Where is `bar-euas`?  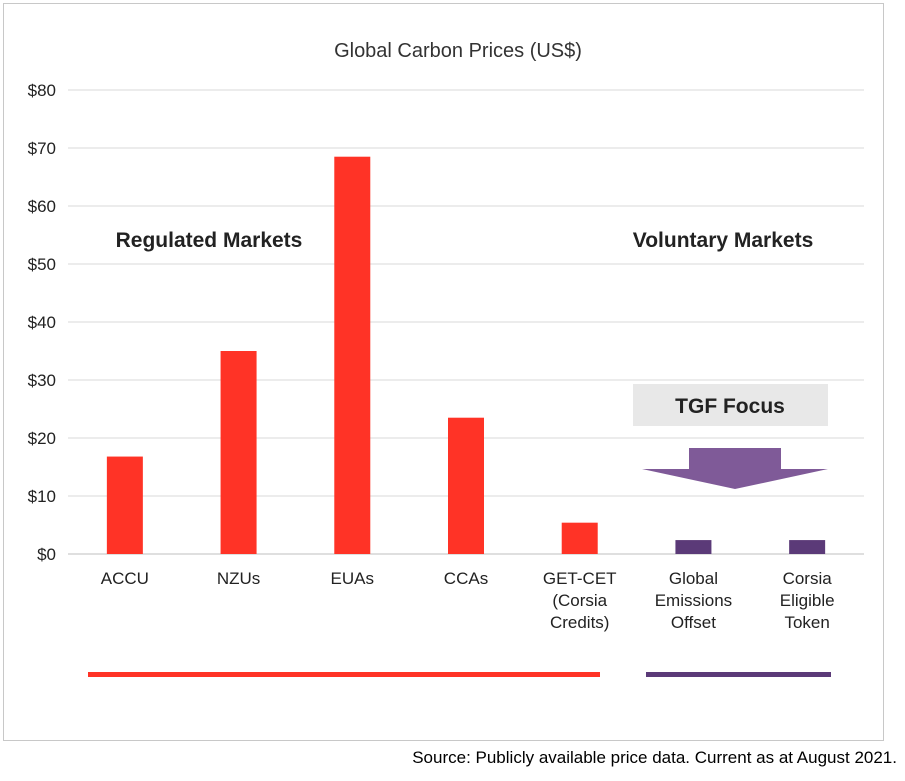 bar-euas is located at coordinates (352, 355).